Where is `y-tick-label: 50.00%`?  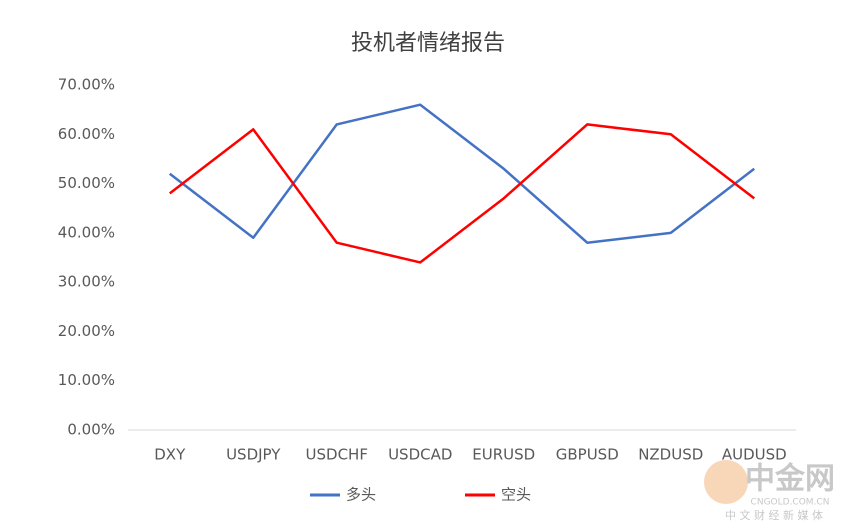
y-tick-label: 50.00% is located at coordinates (86, 183).